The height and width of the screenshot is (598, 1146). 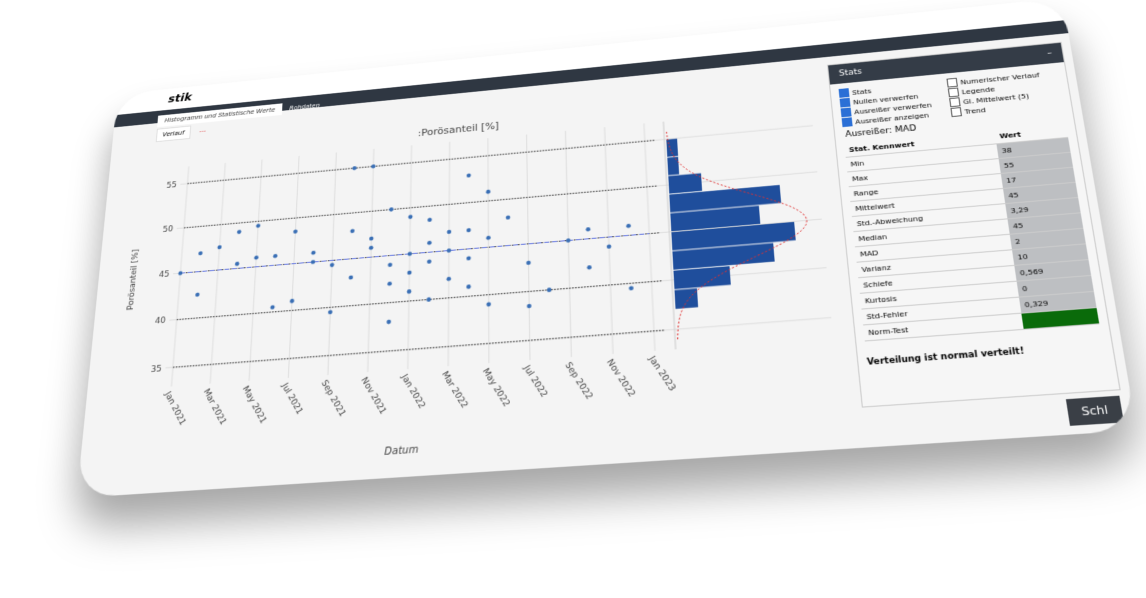 I want to click on collapse-button: –, so click(x=1049, y=53).